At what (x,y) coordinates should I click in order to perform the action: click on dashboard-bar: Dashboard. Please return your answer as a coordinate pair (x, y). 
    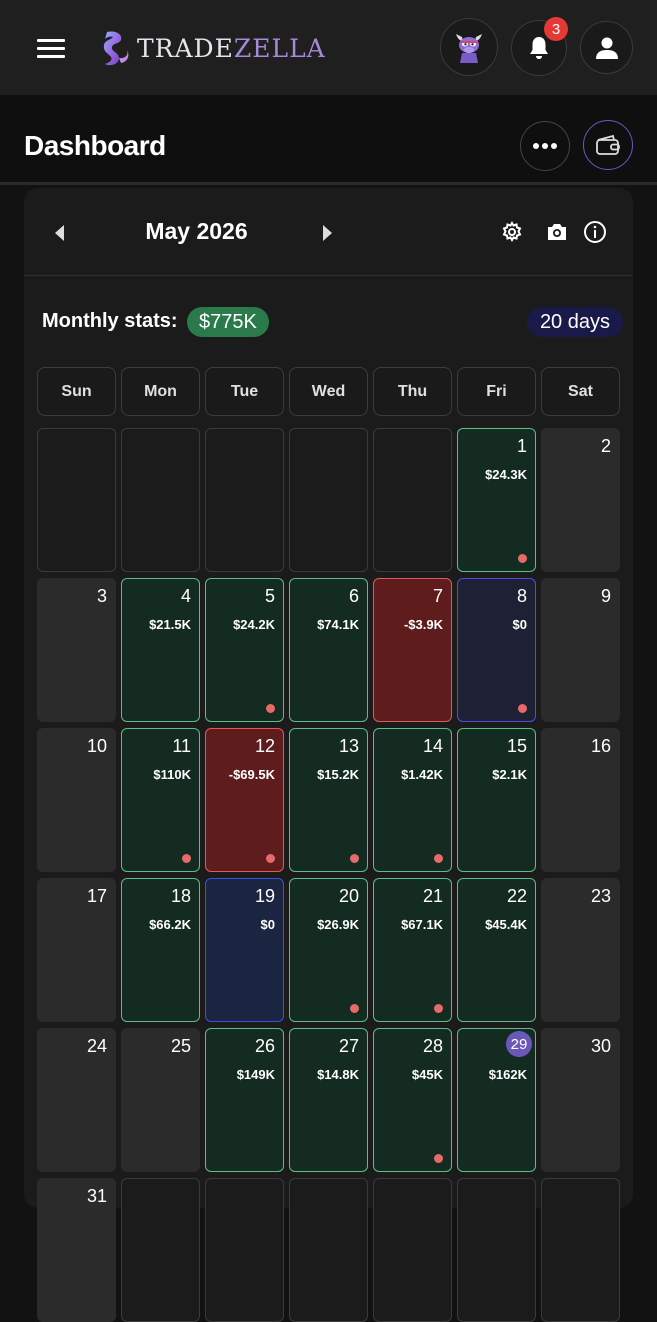
    Looking at the image, I should click on (328, 140).